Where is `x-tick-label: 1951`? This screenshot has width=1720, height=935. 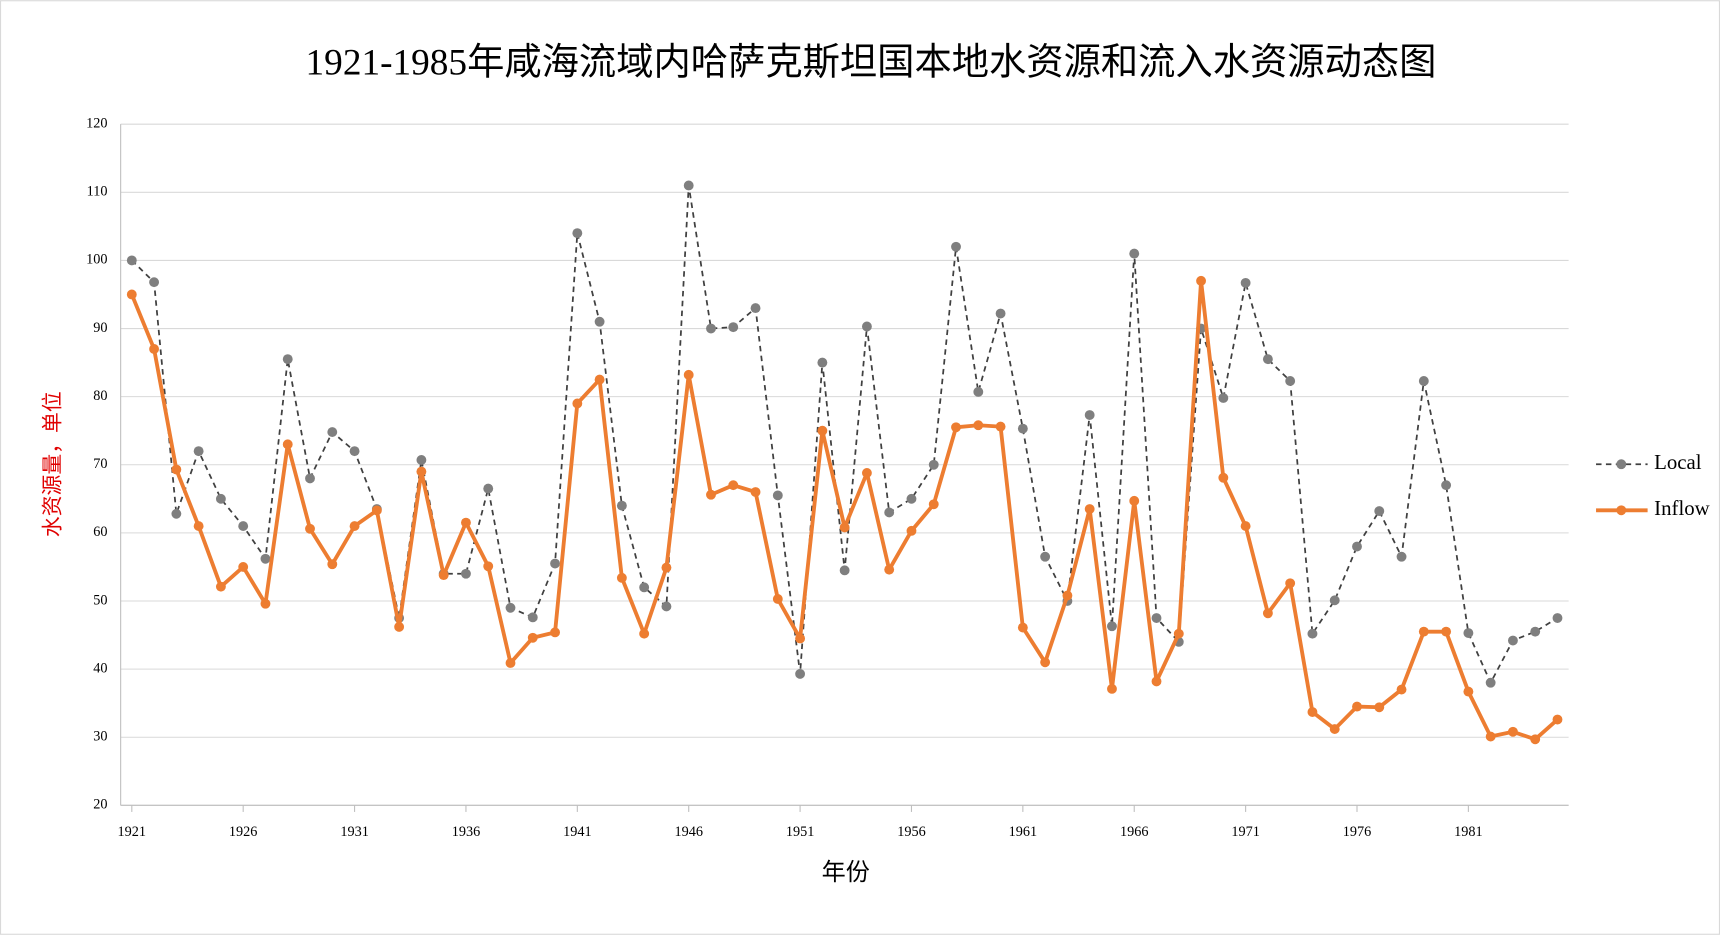
x-tick-label: 1951 is located at coordinates (800, 832).